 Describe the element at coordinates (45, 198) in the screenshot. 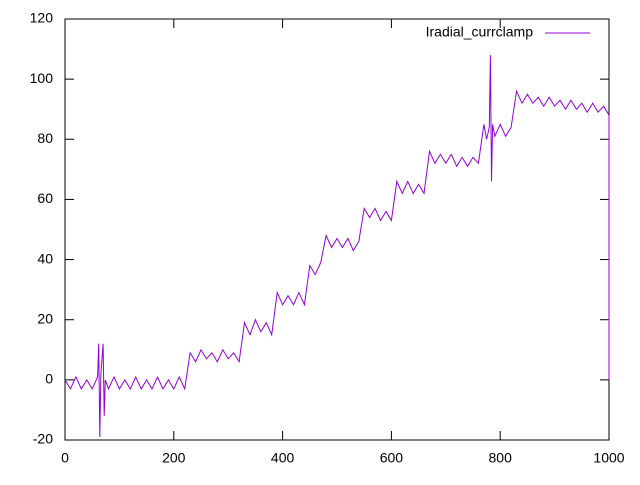

I see `y-tick-label: 60` at that location.